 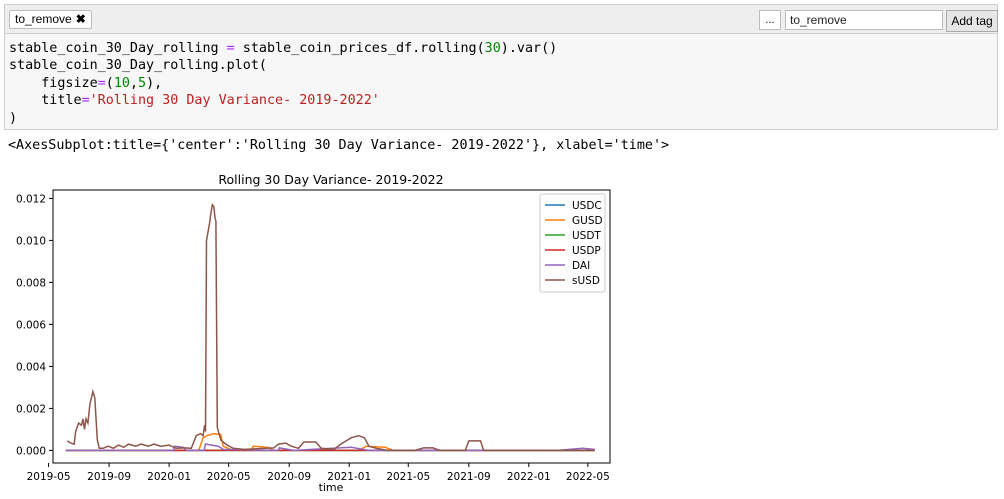 I want to click on x-tick-label: 2019-05, so click(x=49, y=477).